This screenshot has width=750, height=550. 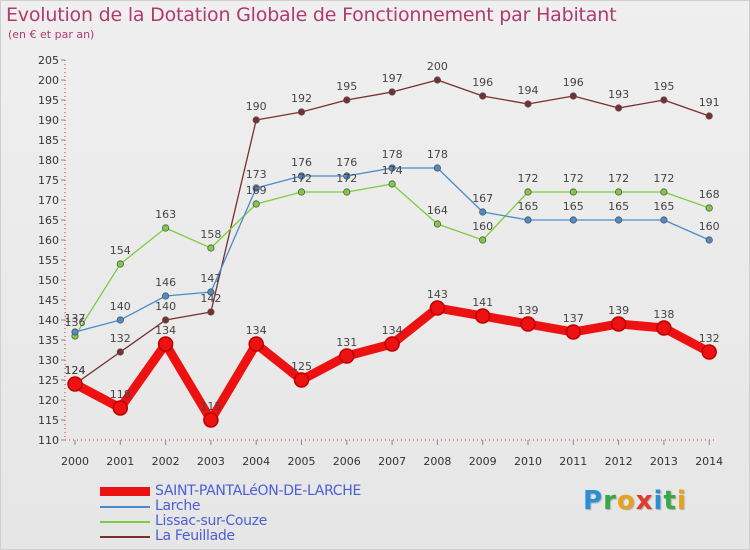 I want to click on data-label-1: 140, so click(x=120, y=306).